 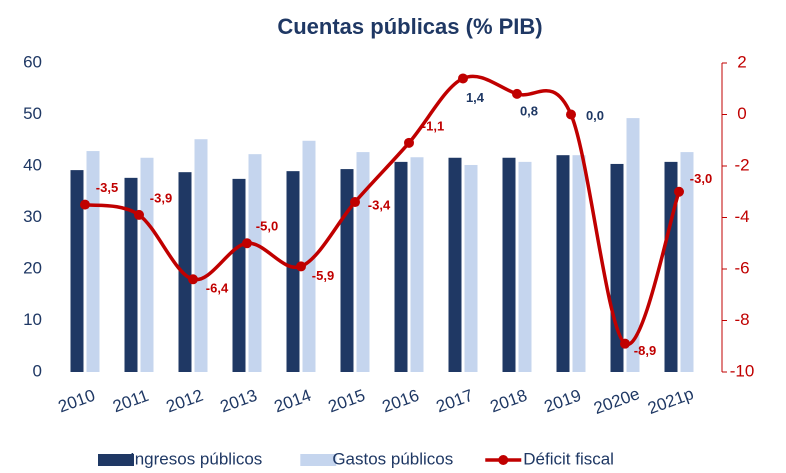 What do you see at coordinates (37, 370) in the screenshot?
I see `y-tick-label: 0` at bounding box center [37, 370].